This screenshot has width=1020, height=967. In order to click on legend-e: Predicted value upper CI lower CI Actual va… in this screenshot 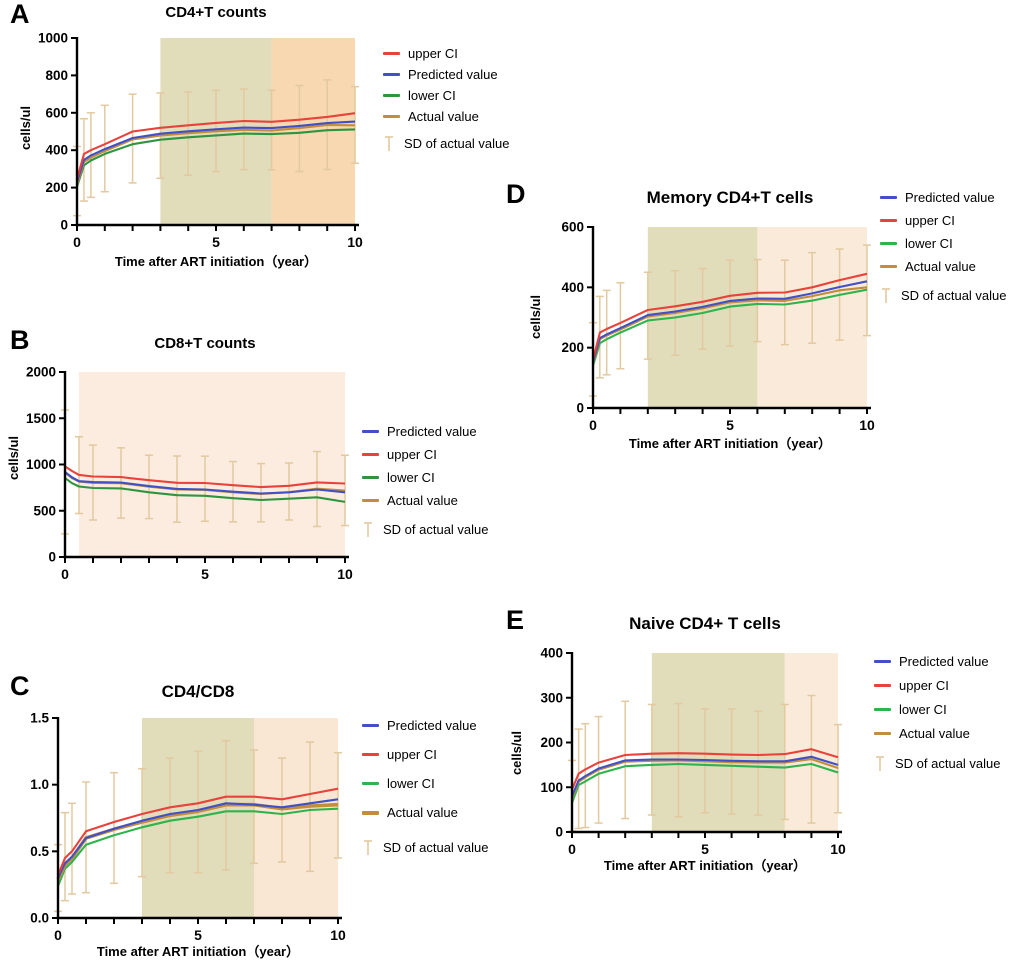, I will do `click(937, 713)`.